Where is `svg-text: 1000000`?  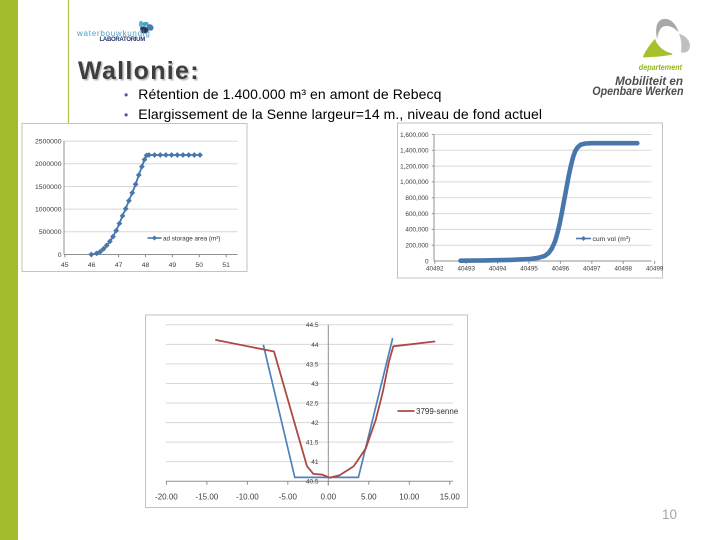 svg-text: 1000000 is located at coordinates (48, 210).